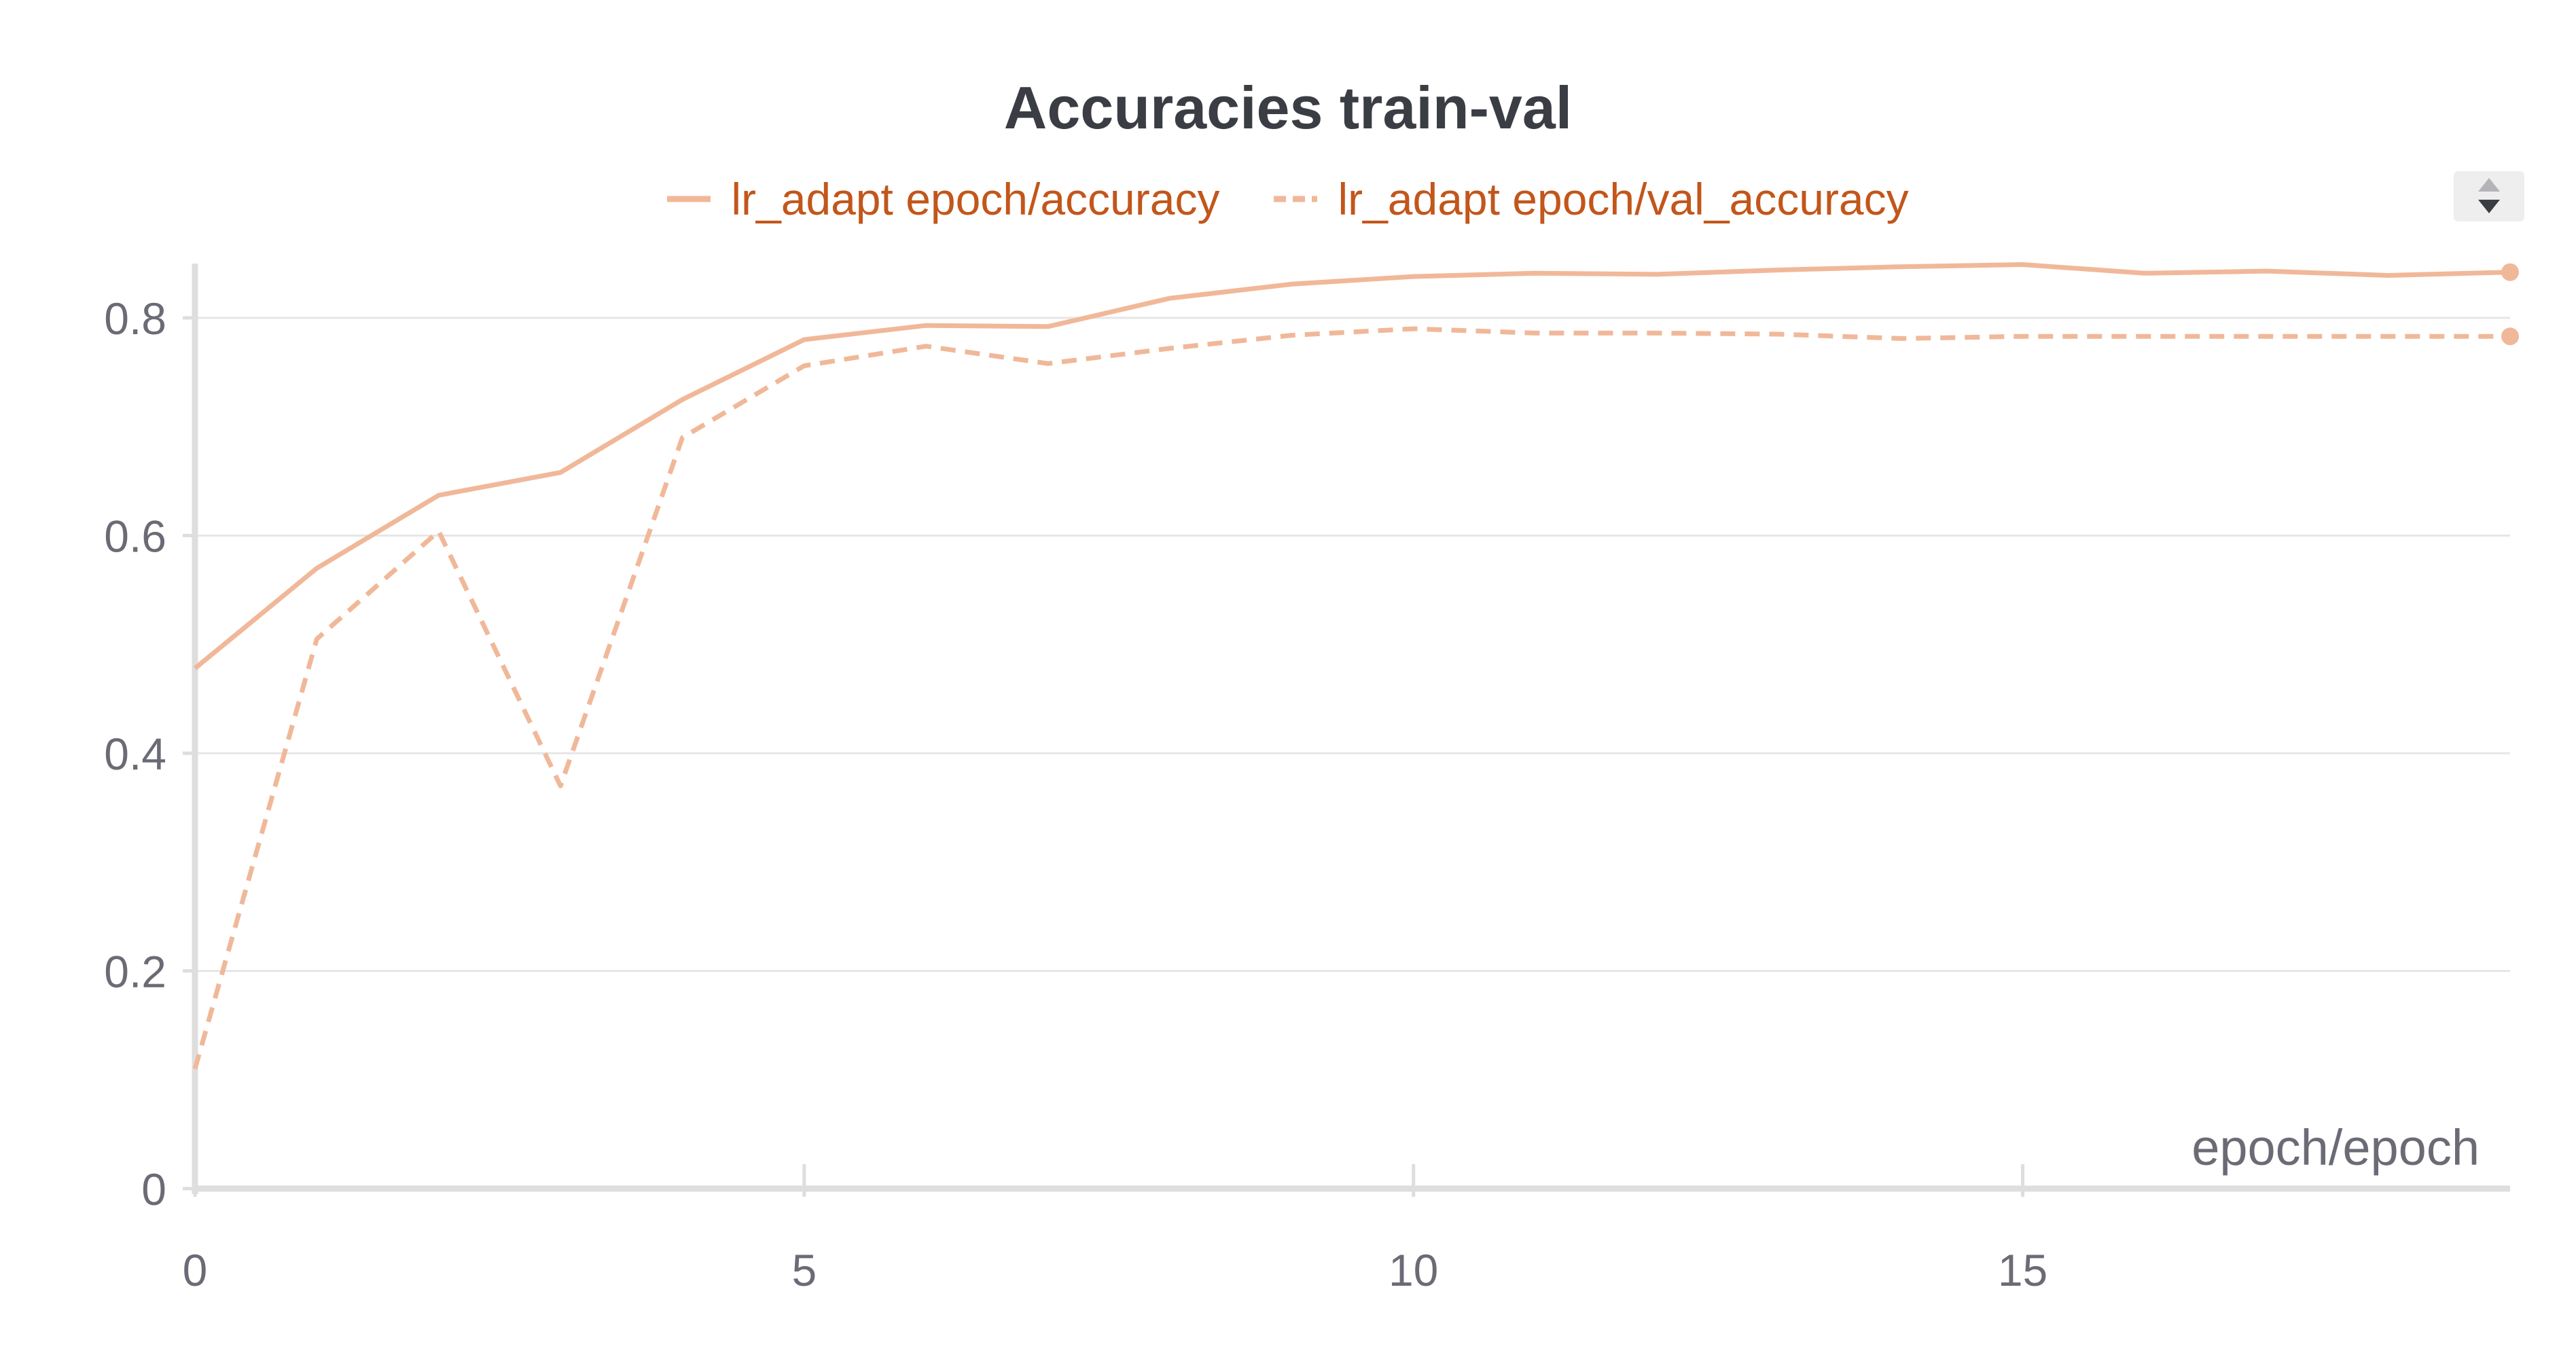  What do you see at coordinates (1288, 107) in the screenshot?
I see `chart-title: Accuracies train-val` at bounding box center [1288, 107].